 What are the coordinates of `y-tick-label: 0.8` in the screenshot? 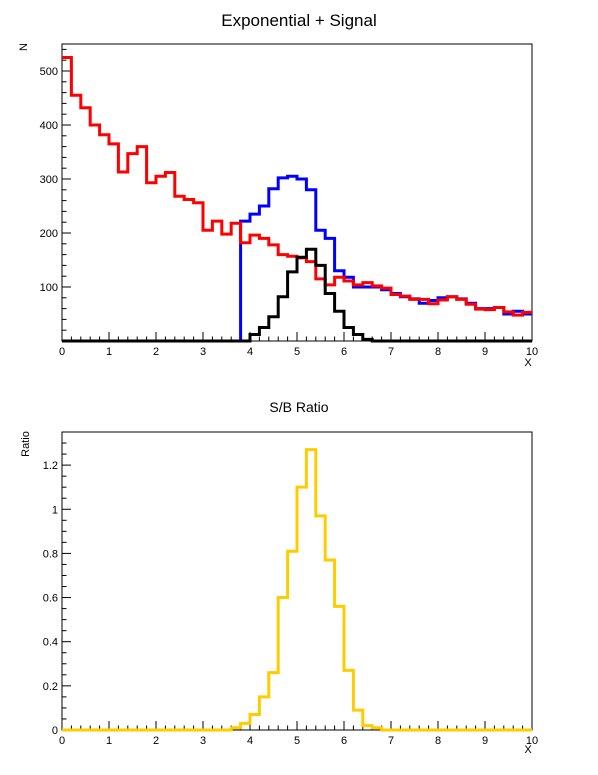 It's located at (50, 554).